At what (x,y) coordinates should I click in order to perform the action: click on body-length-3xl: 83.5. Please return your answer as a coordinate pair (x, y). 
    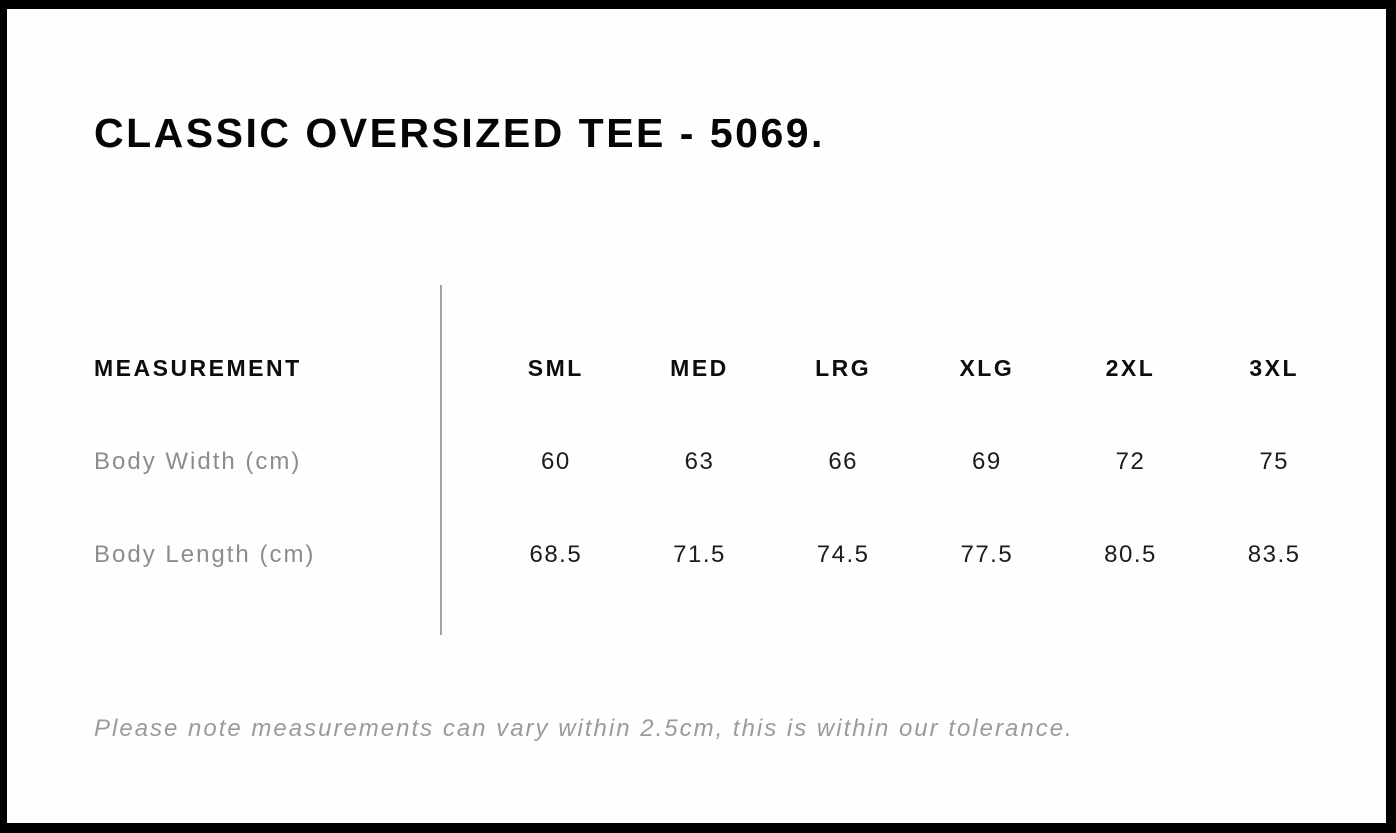
    Looking at the image, I should click on (1274, 554).